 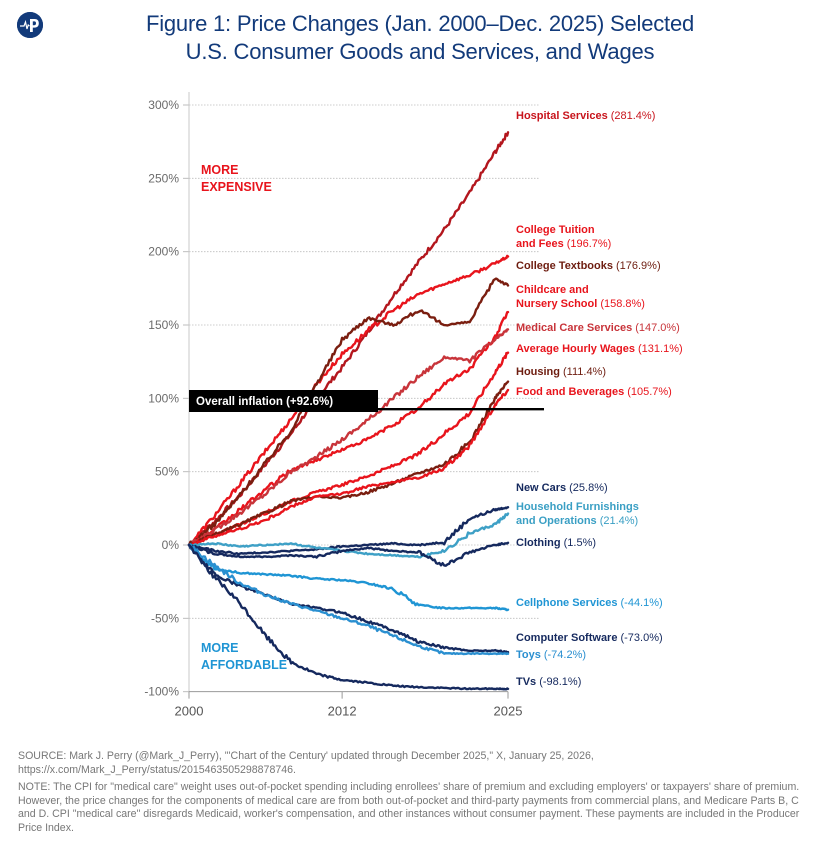 I want to click on x-axis: 2000 2012 2025, so click(x=349, y=705).